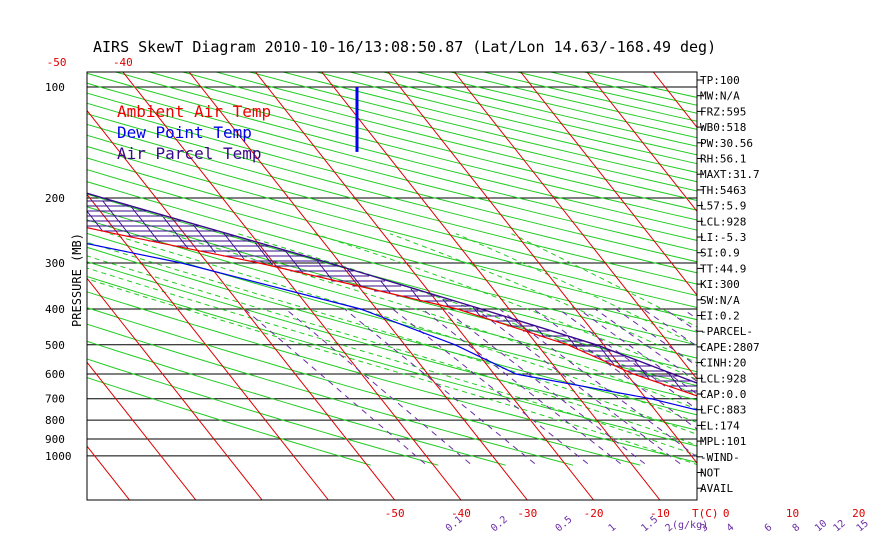 The image size is (870, 560). I want to click on mixing-ratio-tick-8: 8, so click(797, 528).